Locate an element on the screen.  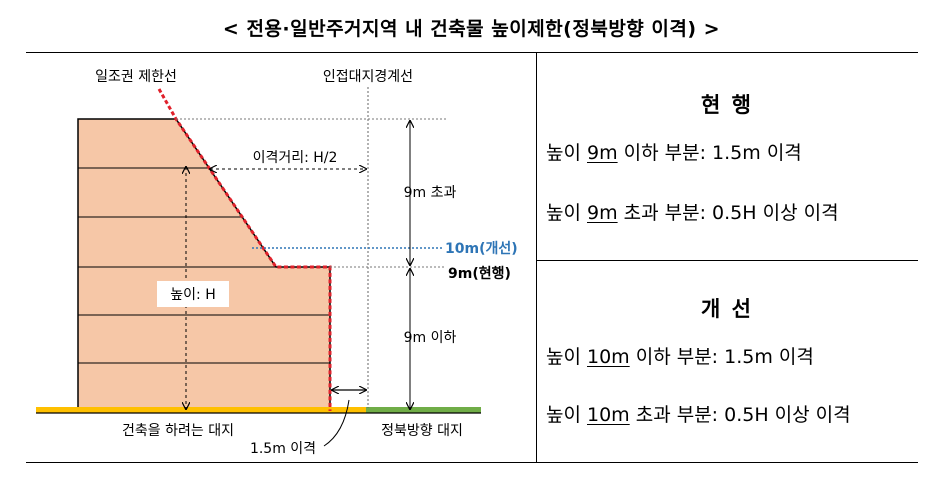
building-site-ground is located at coordinates (201, 410).